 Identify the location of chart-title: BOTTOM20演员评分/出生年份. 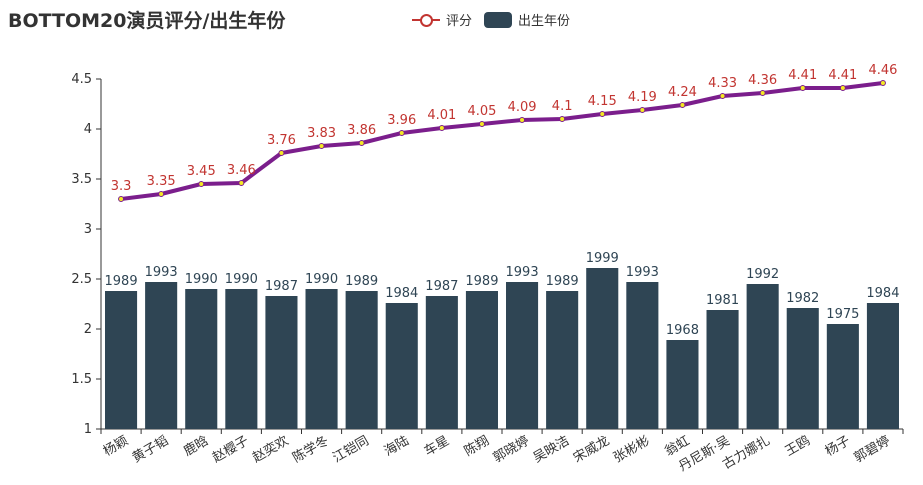
(147, 21).